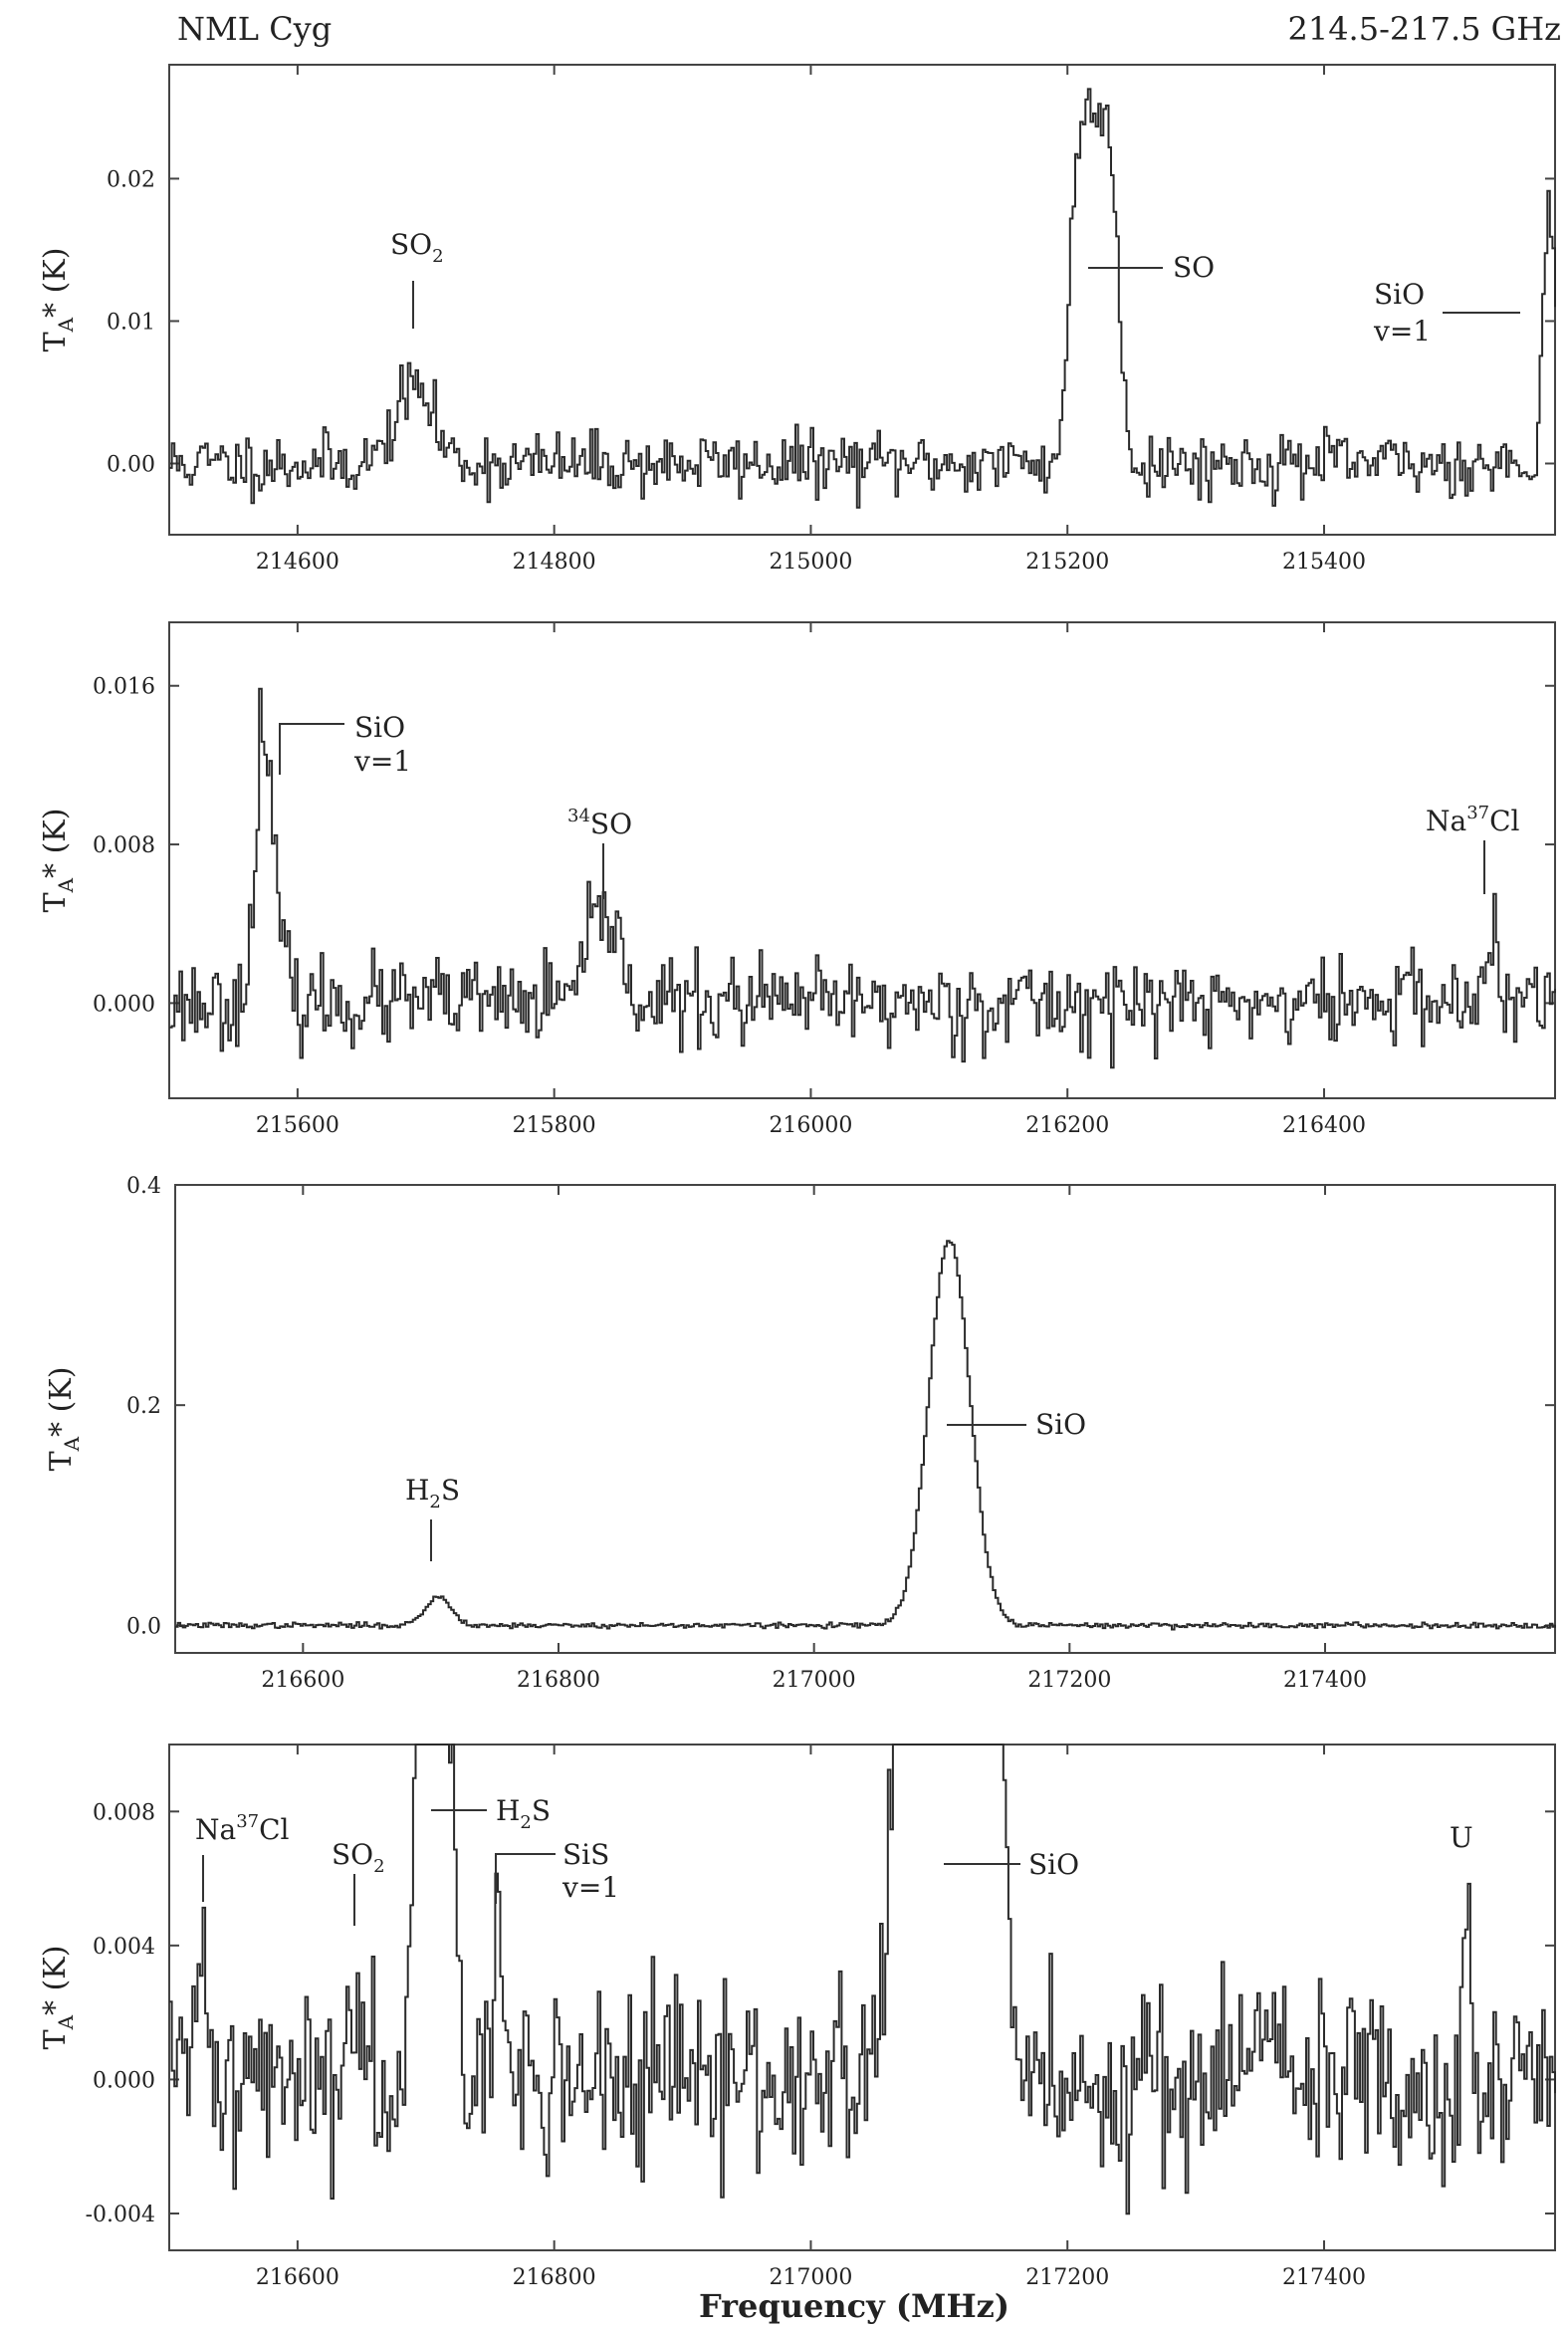 This screenshot has height=2329, width=1568. What do you see at coordinates (143, 1626) in the screenshot?
I see `y-tick-label: 0.0` at bounding box center [143, 1626].